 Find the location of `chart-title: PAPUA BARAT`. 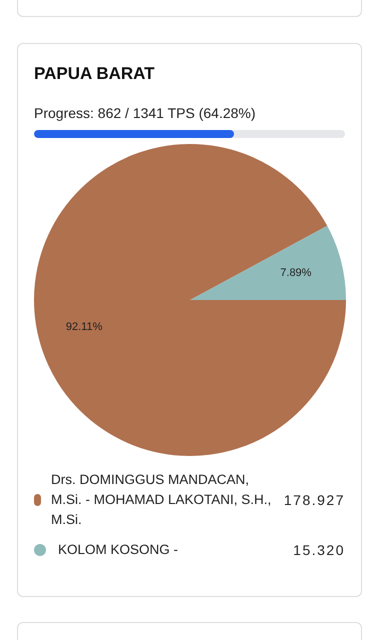

chart-title: PAPUA BARAT is located at coordinates (95, 74).